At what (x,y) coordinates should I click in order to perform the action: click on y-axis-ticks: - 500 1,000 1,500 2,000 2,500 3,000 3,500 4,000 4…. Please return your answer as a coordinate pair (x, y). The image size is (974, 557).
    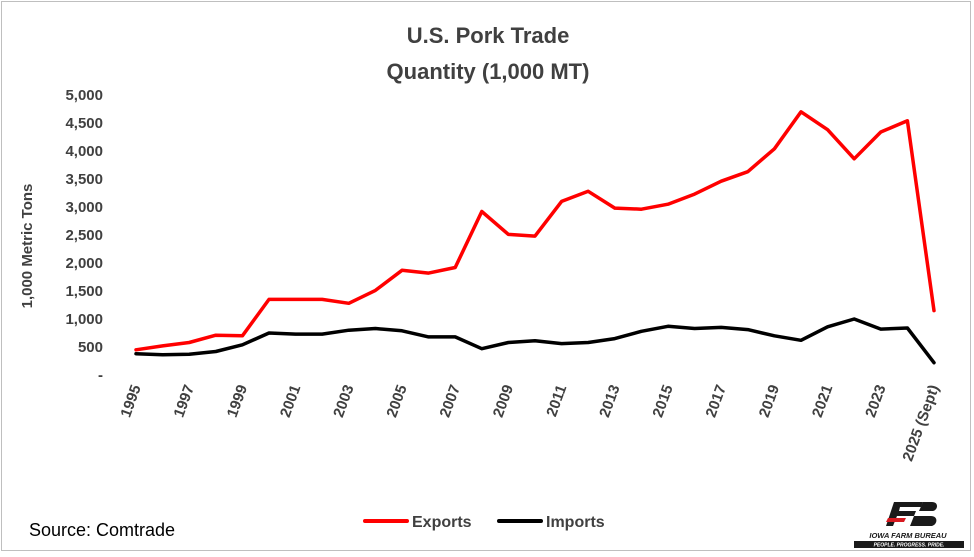
    Looking at the image, I should click on (84, 235).